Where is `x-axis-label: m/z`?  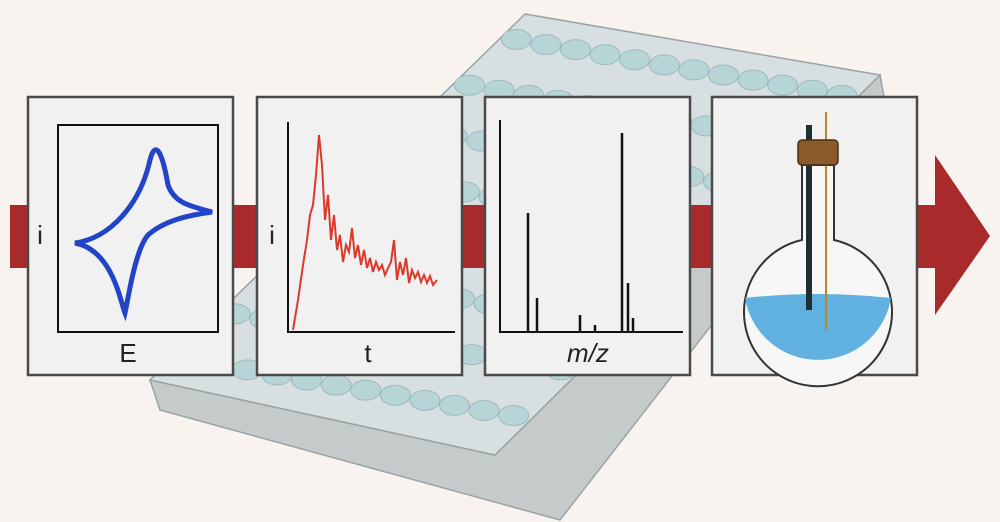
x-axis-label: m/z is located at coordinates (588, 353).